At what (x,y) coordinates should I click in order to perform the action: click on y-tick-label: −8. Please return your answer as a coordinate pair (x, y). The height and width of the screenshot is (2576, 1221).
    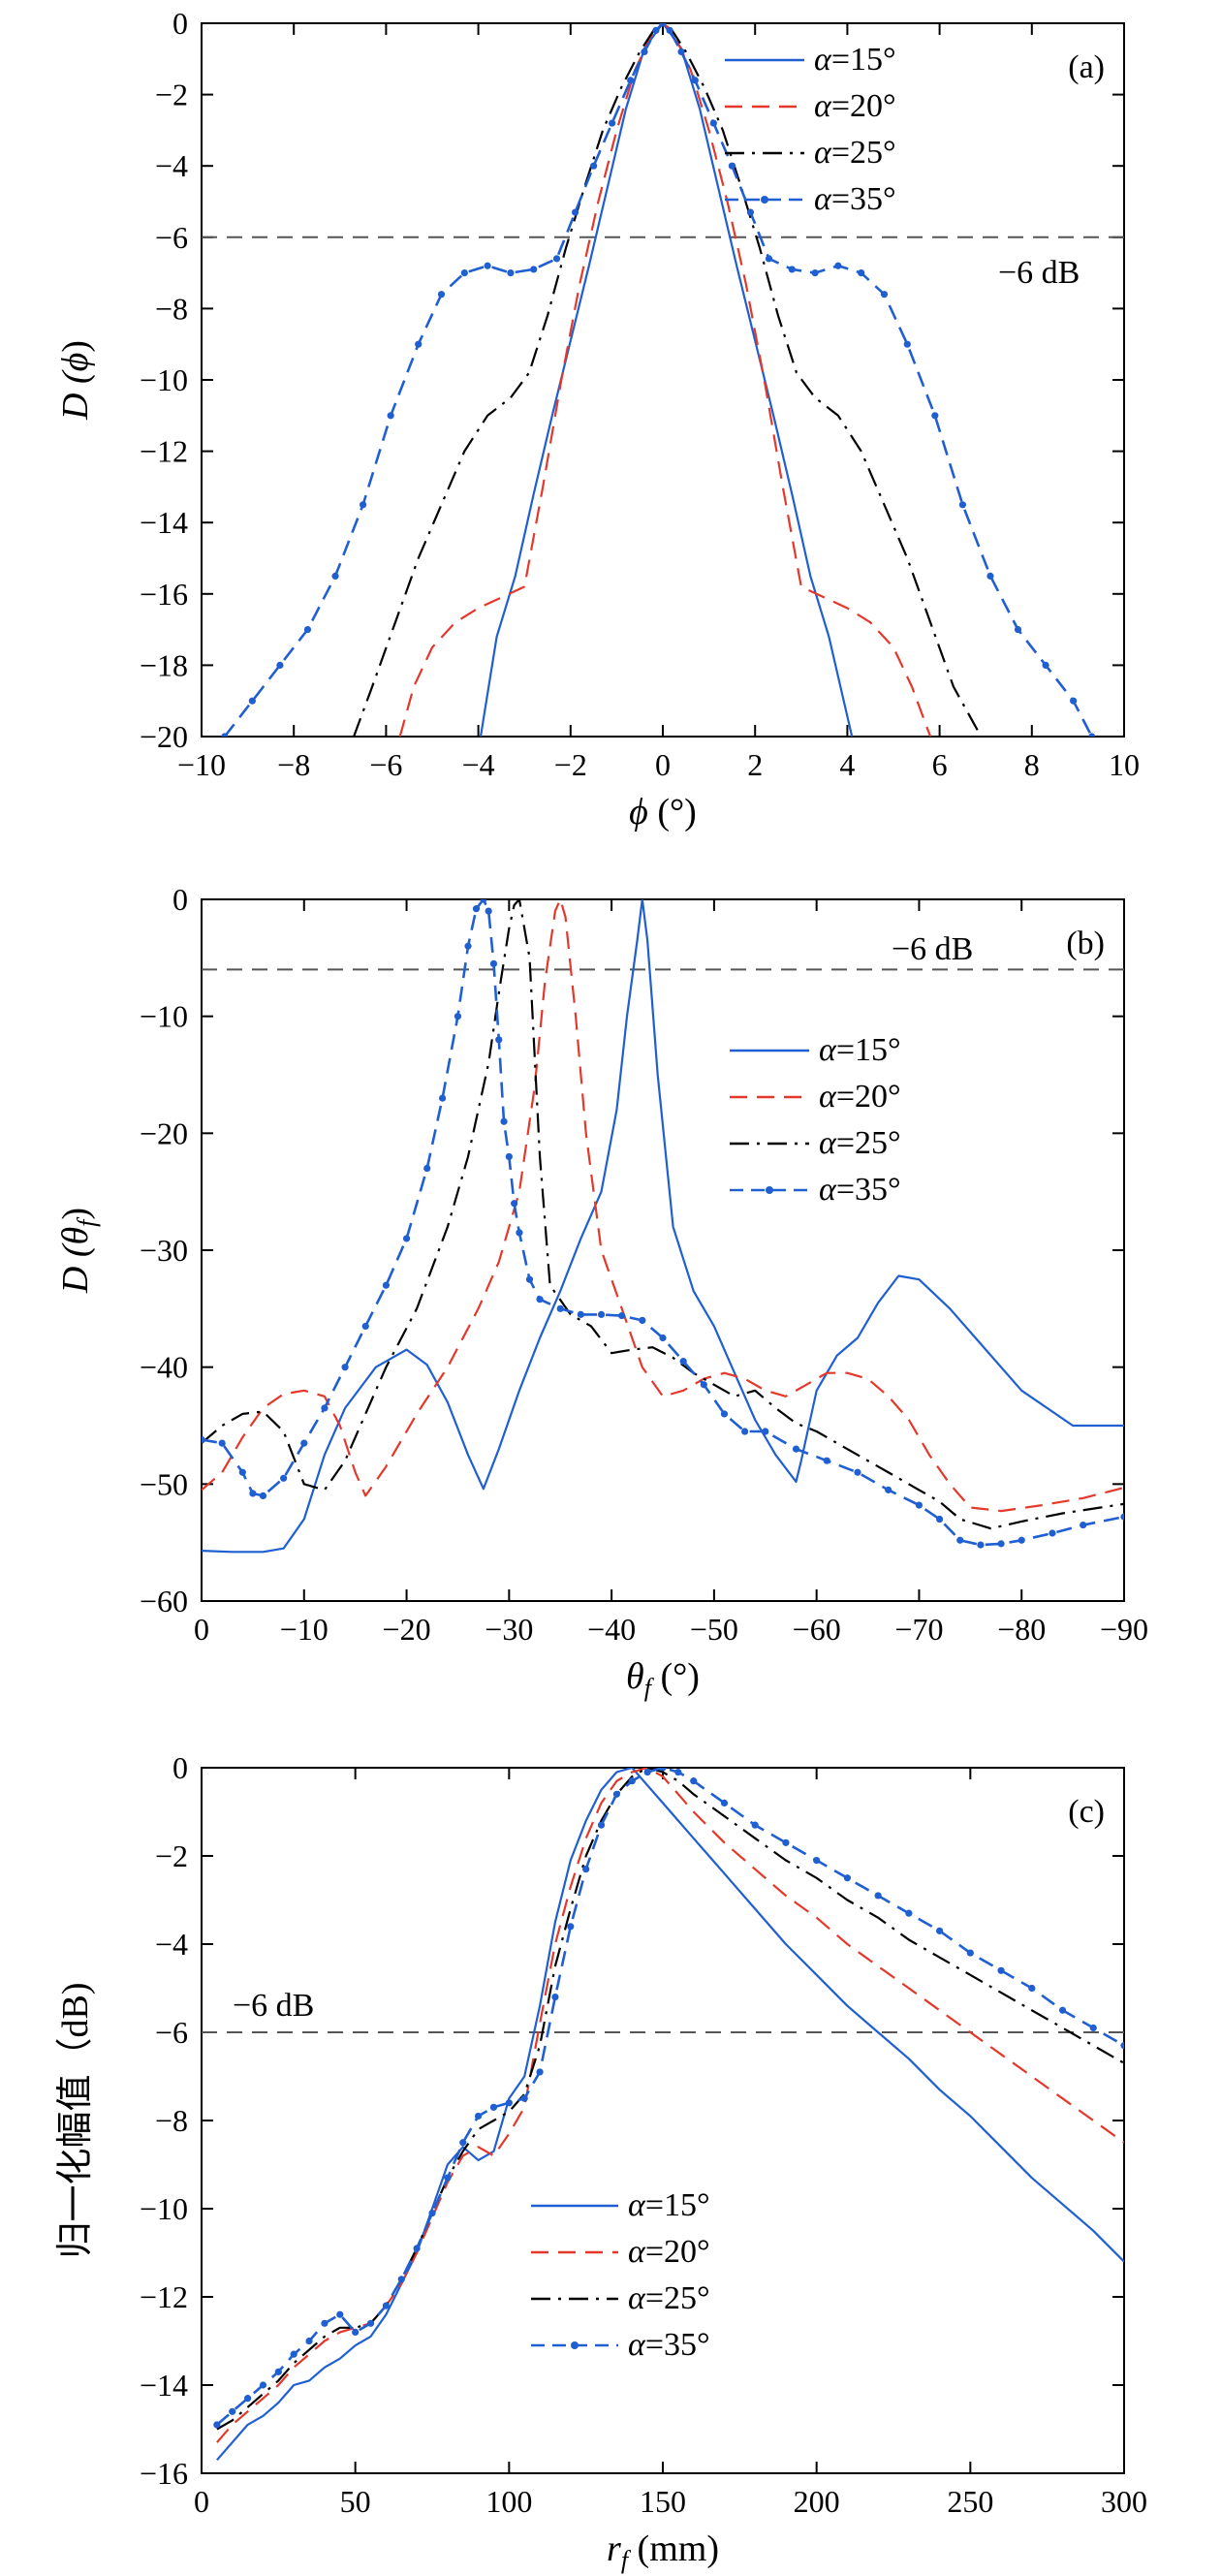
    Looking at the image, I should click on (171, 308).